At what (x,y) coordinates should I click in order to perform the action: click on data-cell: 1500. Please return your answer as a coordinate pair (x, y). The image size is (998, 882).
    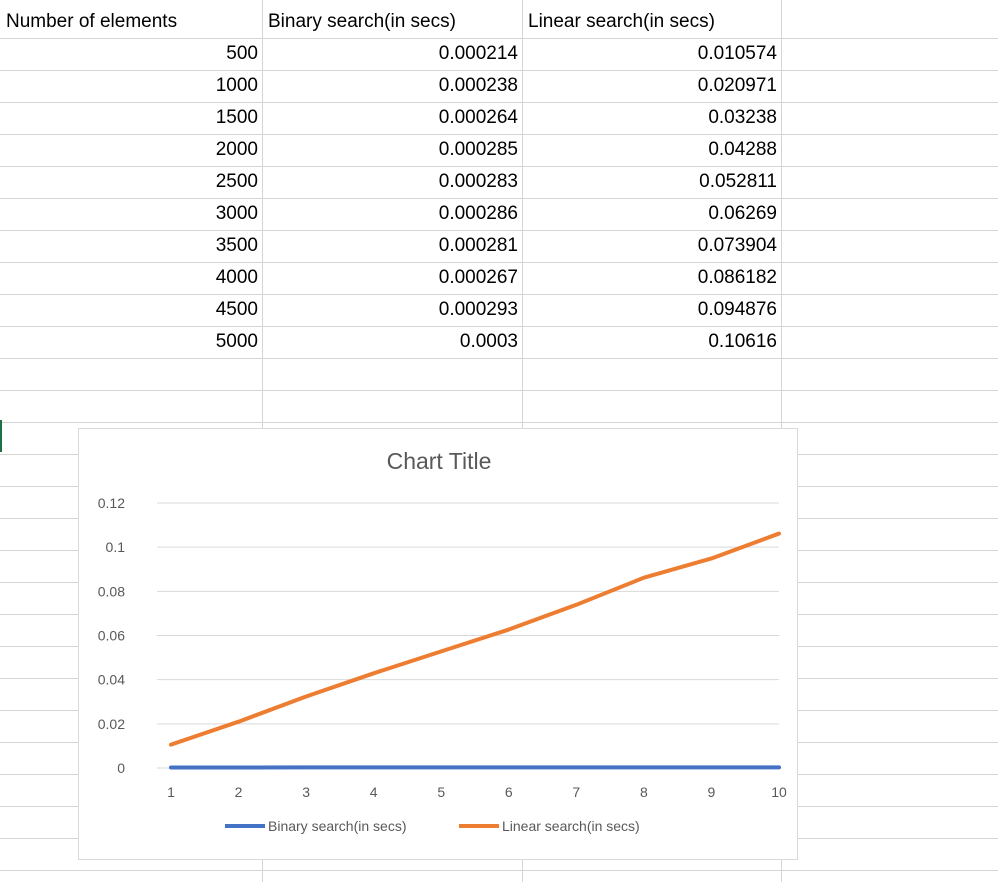
    Looking at the image, I should click on (236, 117).